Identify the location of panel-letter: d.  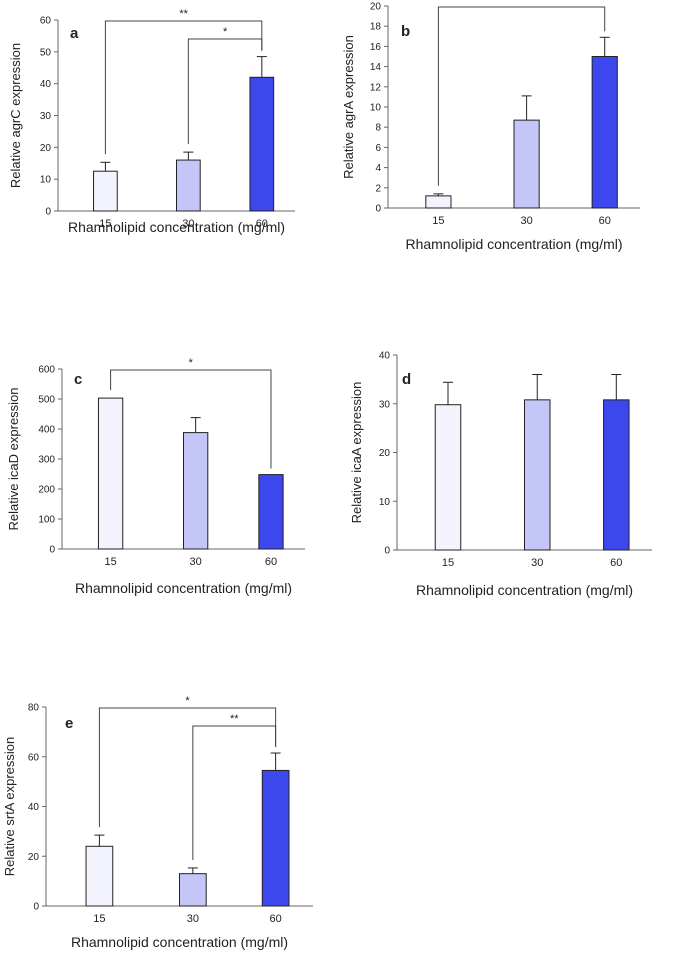
(406, 379).